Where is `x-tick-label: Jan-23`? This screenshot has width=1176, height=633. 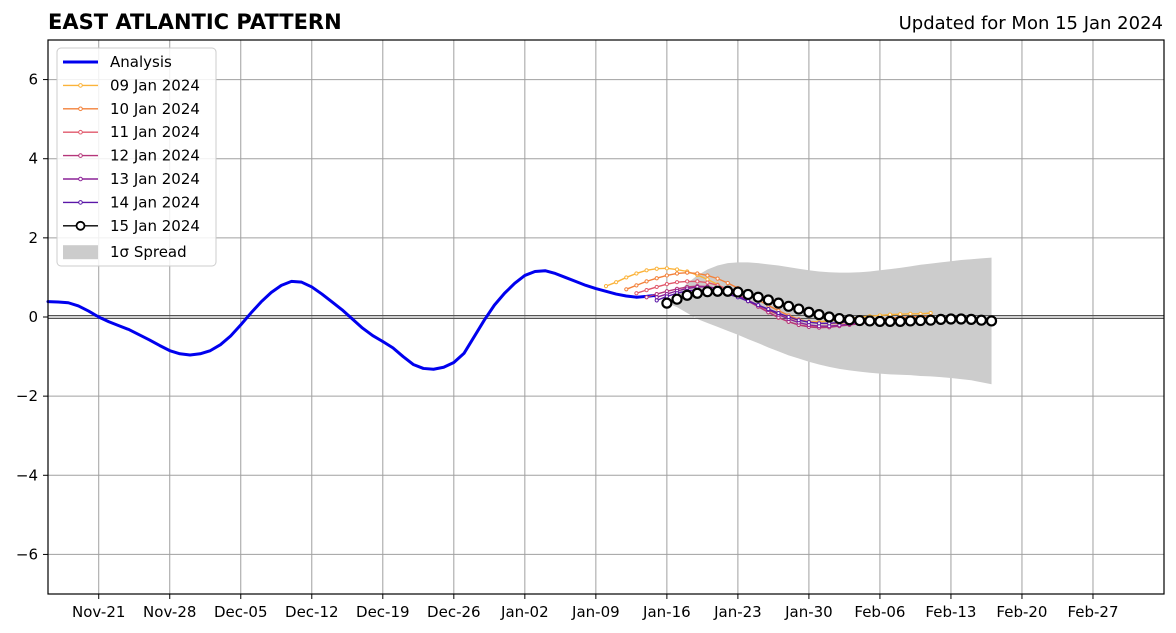
x-tick-label: Jan-23 is located at coordinates (737, 612).